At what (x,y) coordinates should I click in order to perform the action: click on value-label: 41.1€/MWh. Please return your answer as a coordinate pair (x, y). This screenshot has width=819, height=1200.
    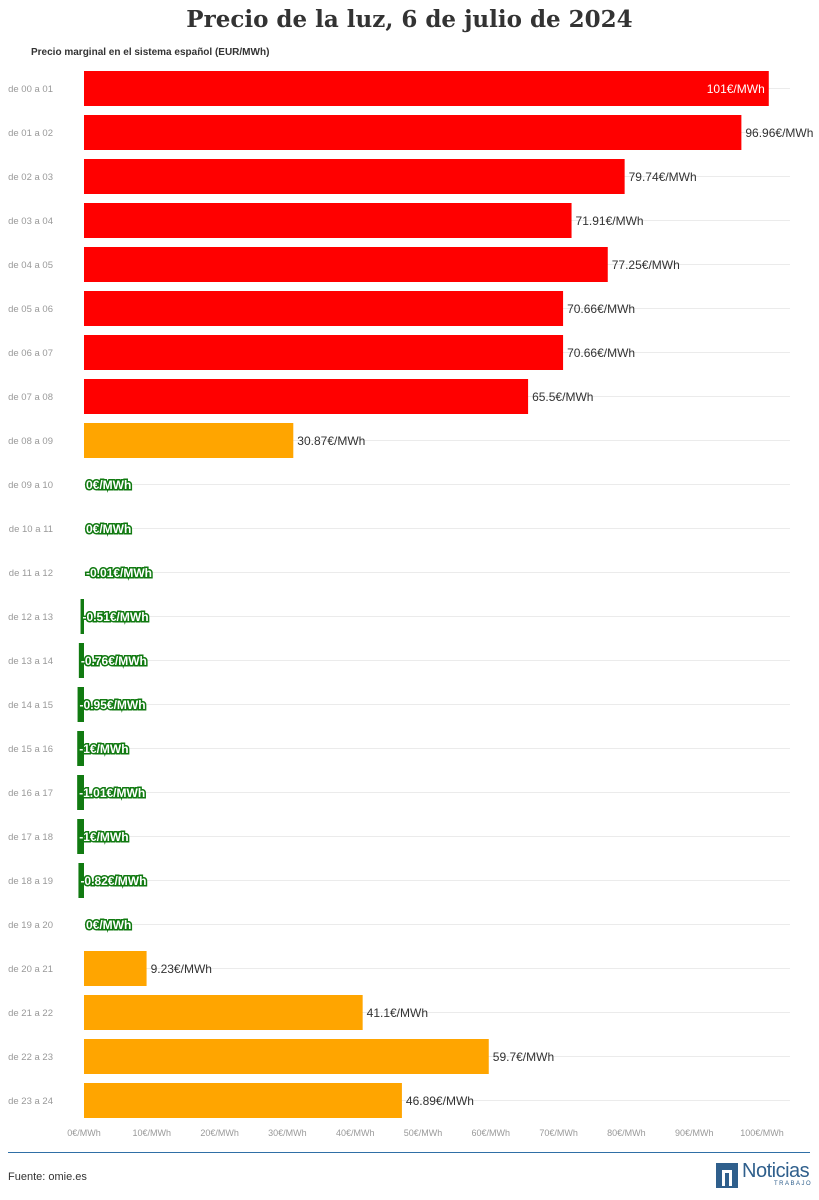
    Looking at the image, I should click on (397, 1013).